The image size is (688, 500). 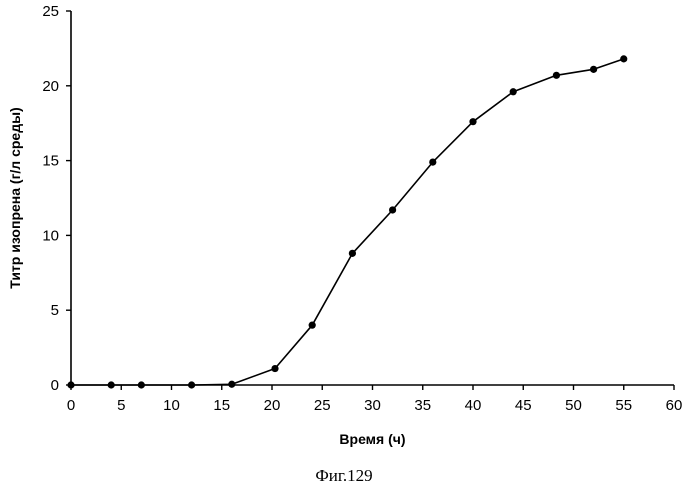 What do you see at coordinates (50, 235) in the screenshot?
I see `y-tick-label: 10` at bounding box center [50, 235].